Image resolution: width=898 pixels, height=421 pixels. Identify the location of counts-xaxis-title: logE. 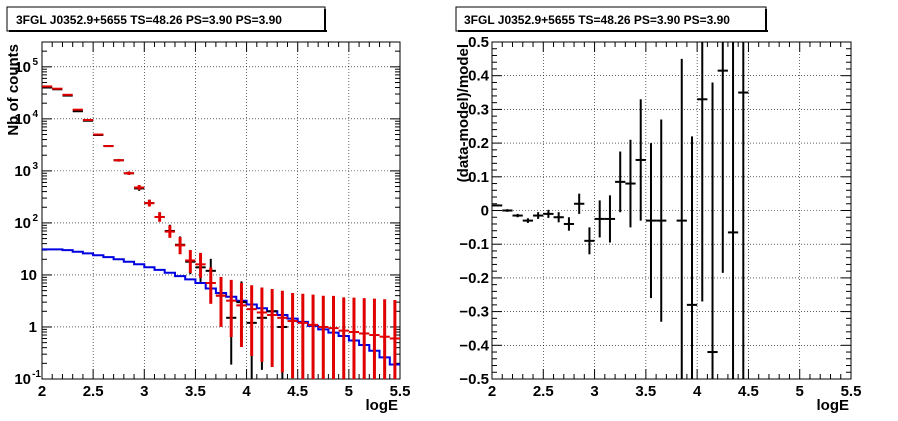
(382, 405).